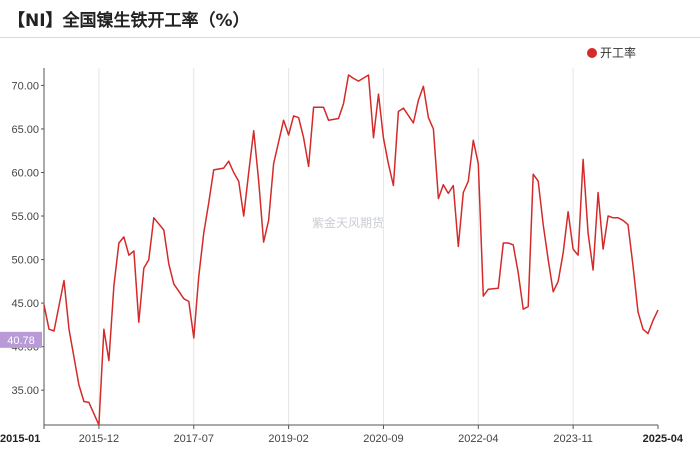 The image size is (700, 455). Describe the element at coordinates (383, 439) in the screenshot. I see `x-tick-label-2020-09: 2020-09` at that location.